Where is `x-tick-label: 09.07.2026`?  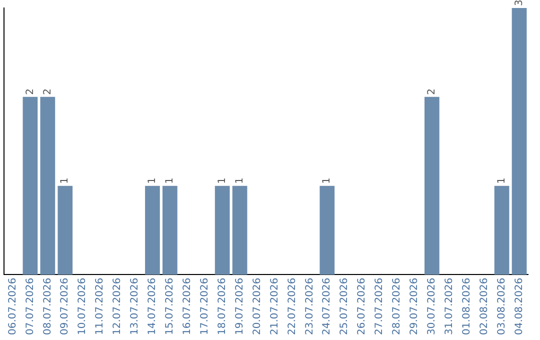
x-tick-label: 09.07.2026 is located at coordinates (65, 307).